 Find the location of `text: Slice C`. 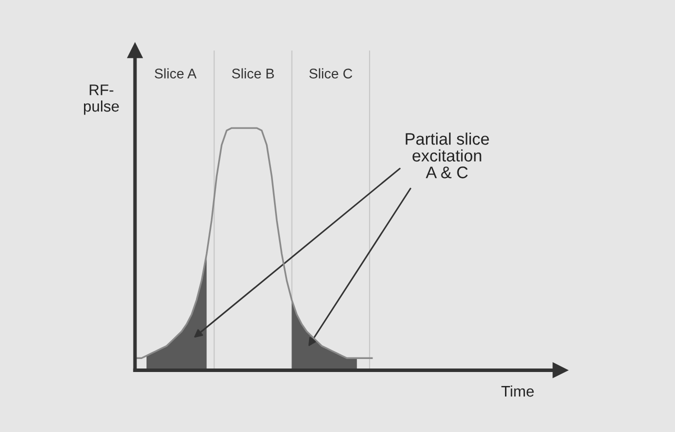

text: Slice C is located at coordinates (330, 73).